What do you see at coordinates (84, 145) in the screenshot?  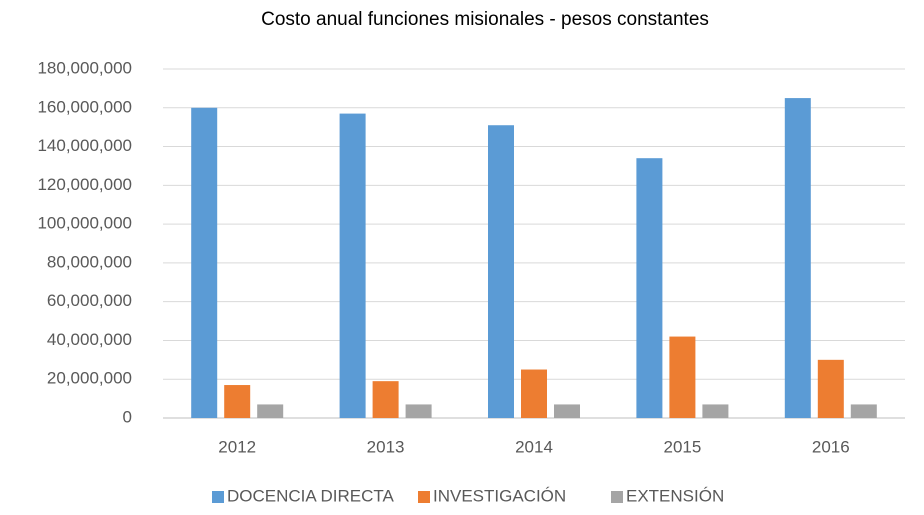 I see `y-tick-label: 140,000,000` at bounding box center [84, 145].